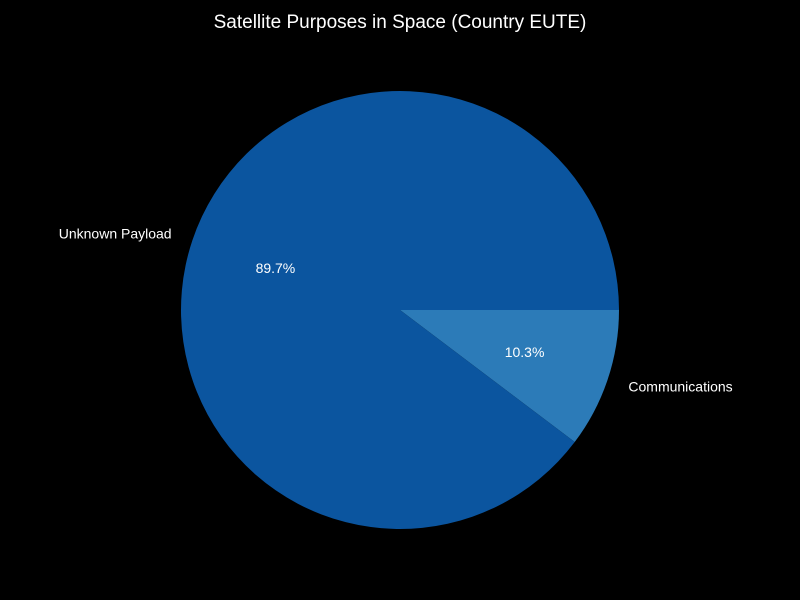 The width and height of the screenshot is (800, 600). Describe the element at coordinates (509, 376) in the screenshot. I see `pie-slice-communications` at that location.